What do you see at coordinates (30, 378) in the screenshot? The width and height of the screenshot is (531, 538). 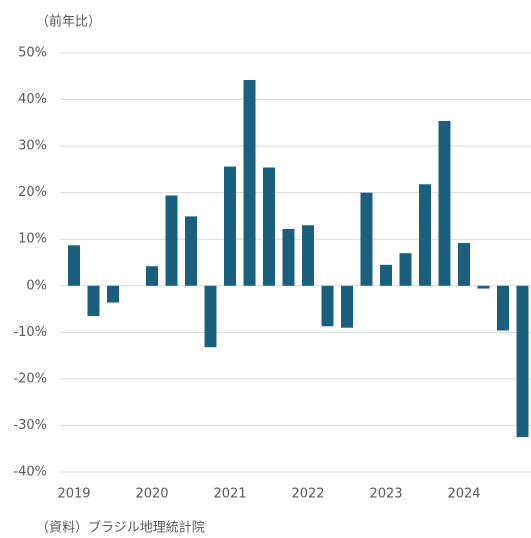 I see `y-tick-label: -20%` at bounding box center [30, 378].